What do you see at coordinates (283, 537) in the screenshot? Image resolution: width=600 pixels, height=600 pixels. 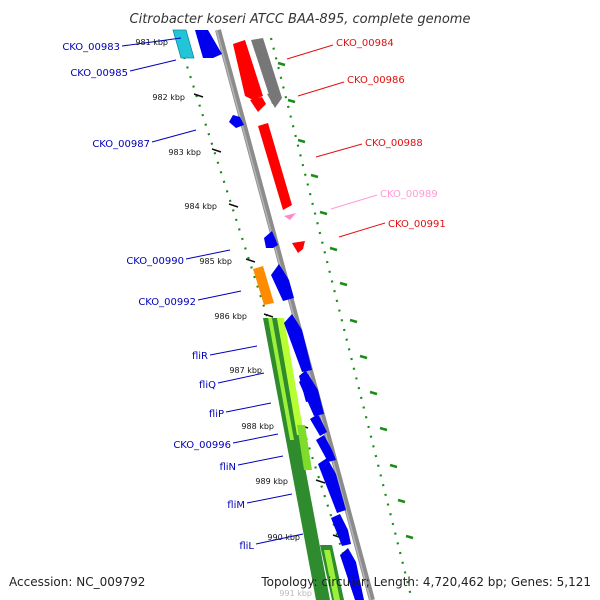 I see `tick-990: 990 kbp` at bounding box center [283, 537].